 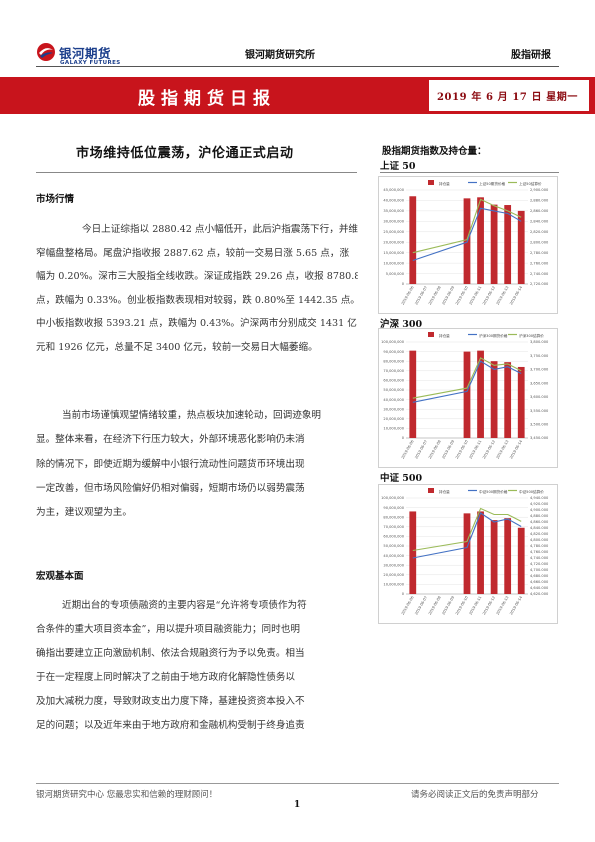 I want to click on text-line: 今日上证综指以 2880.42 点小幅低开，此后沪指震荡下行，并维持, so click(x=220, y=229).